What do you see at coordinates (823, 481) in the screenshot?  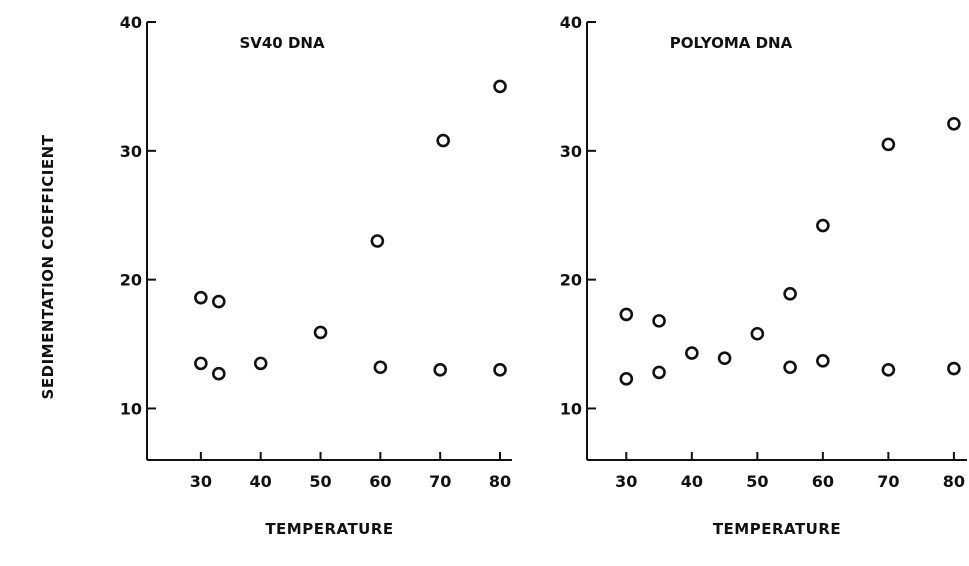 I see `polyoma-x-tick-label: 60` at bounding box center [823, 481].